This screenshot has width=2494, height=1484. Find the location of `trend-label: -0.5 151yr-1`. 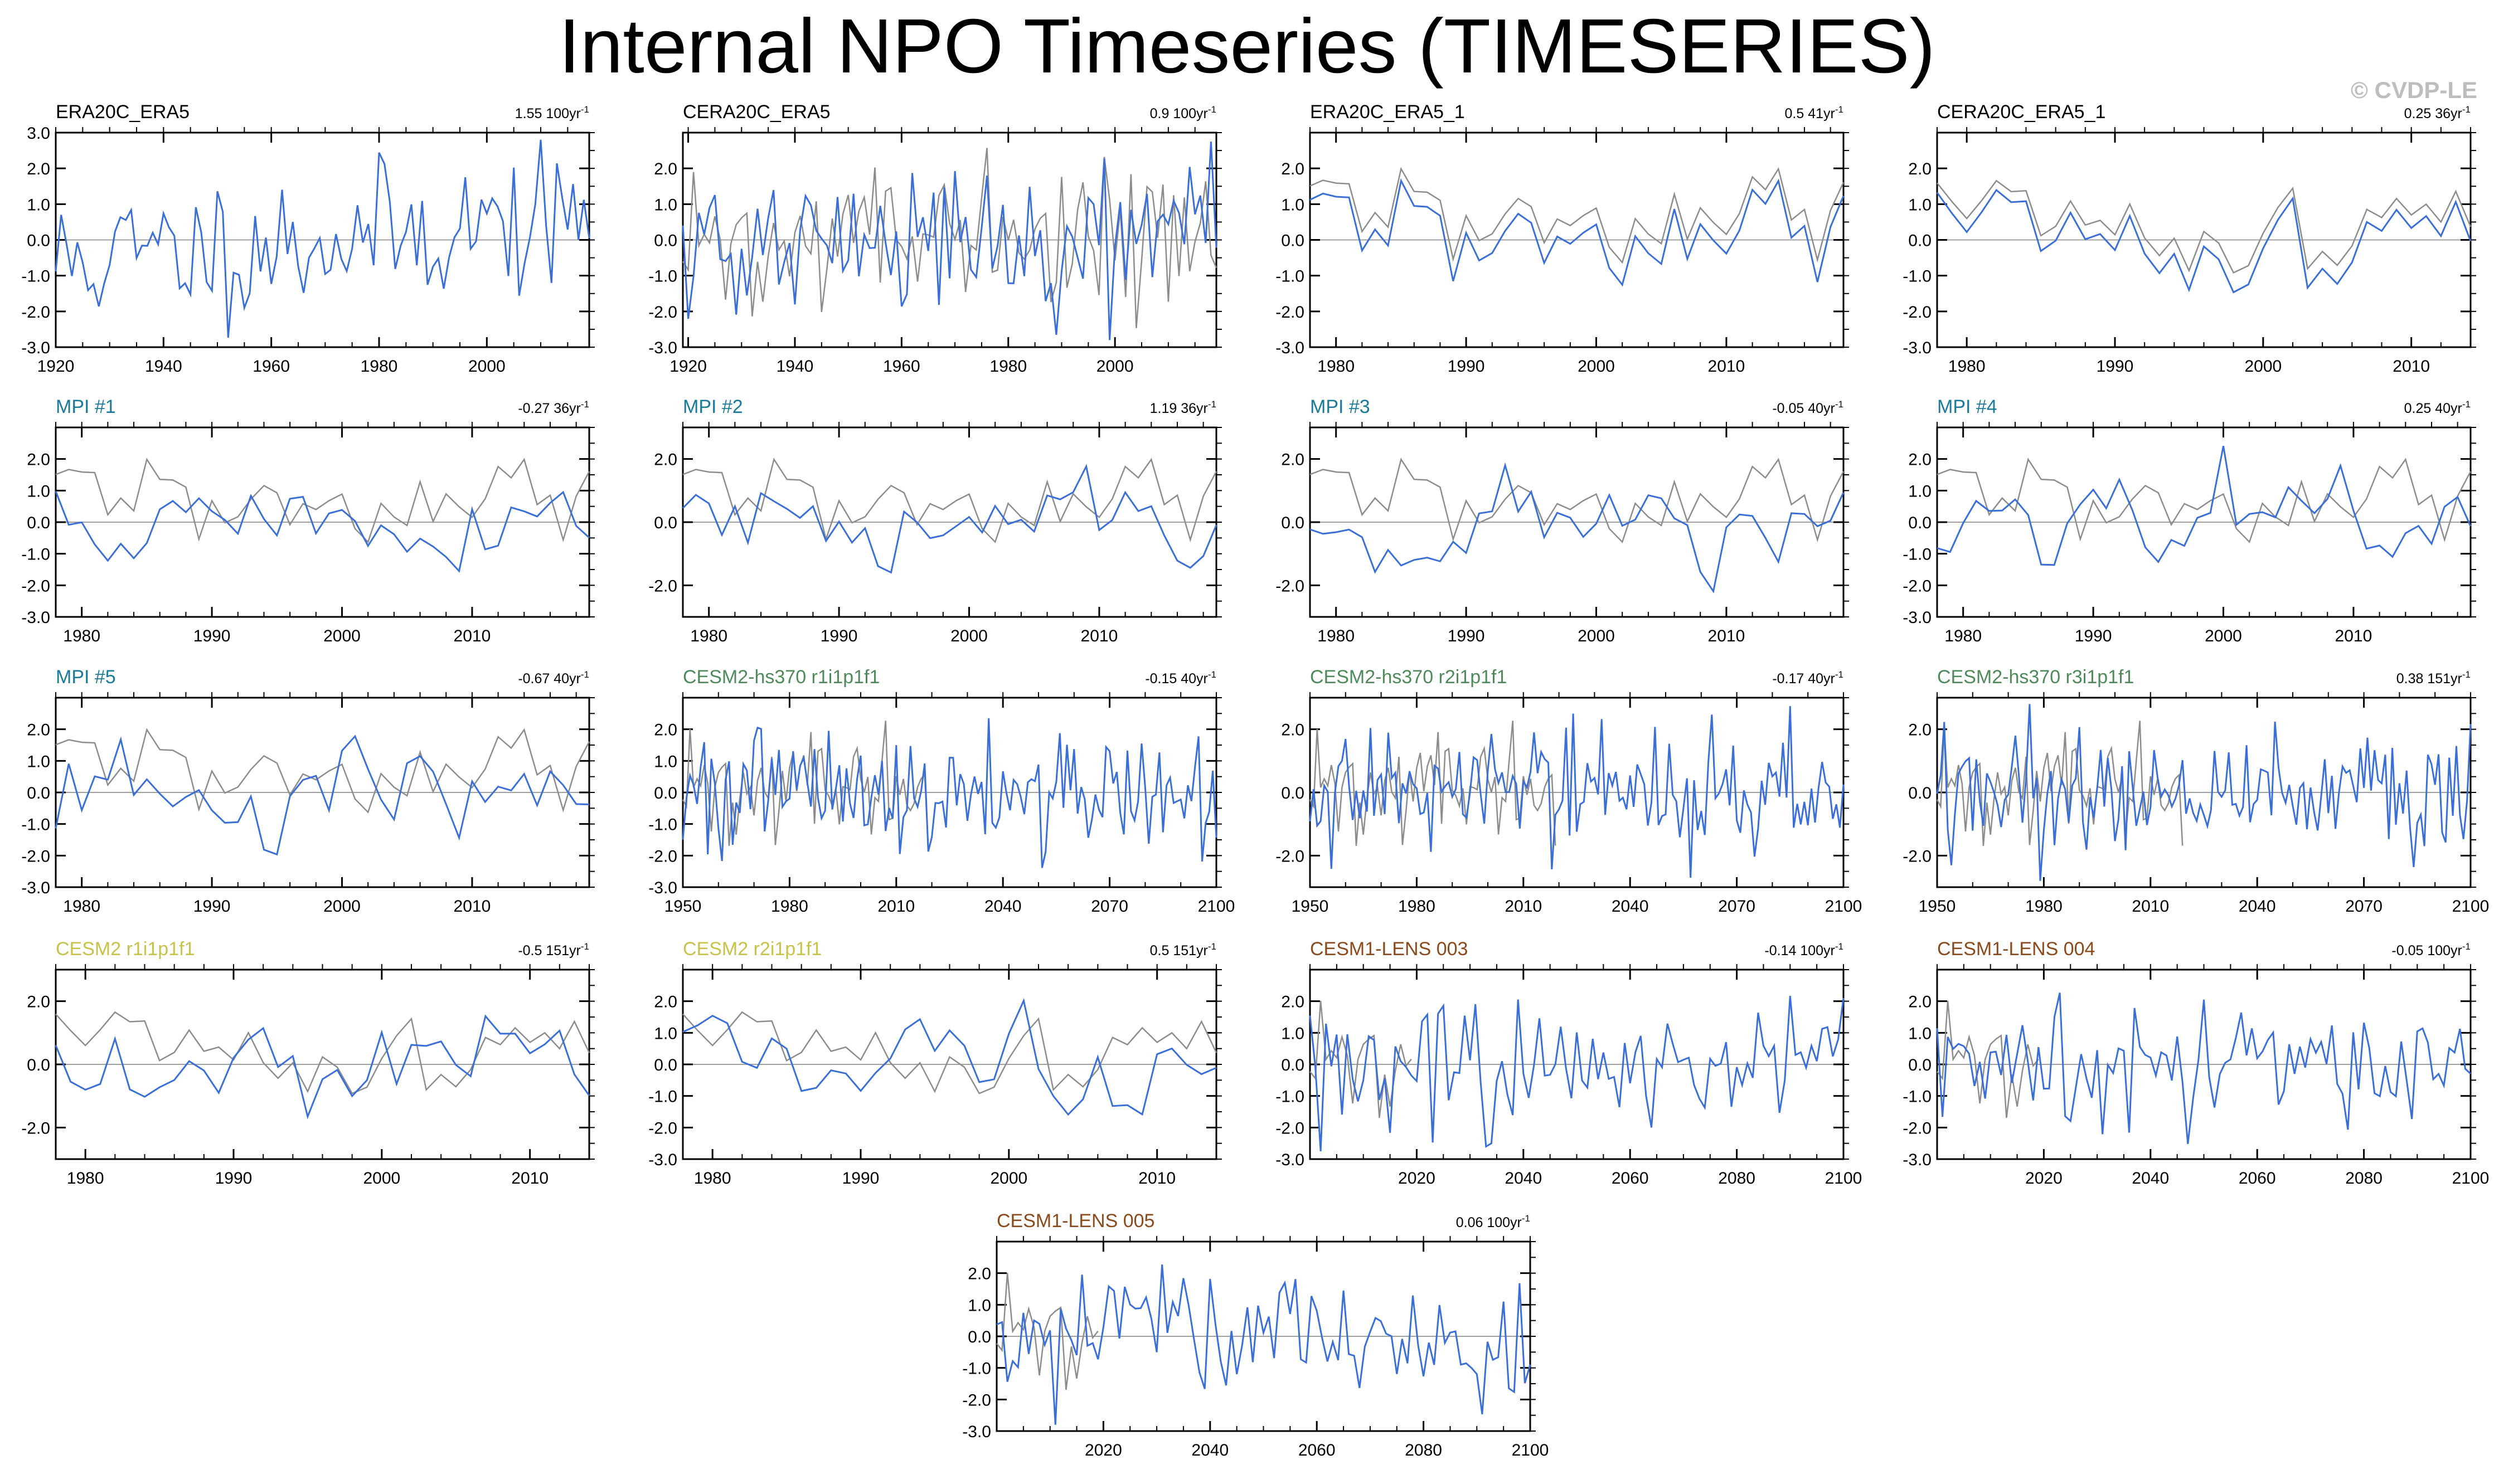

trend-label: -0.5 151yr-1 is located at coordinates (553, 949).